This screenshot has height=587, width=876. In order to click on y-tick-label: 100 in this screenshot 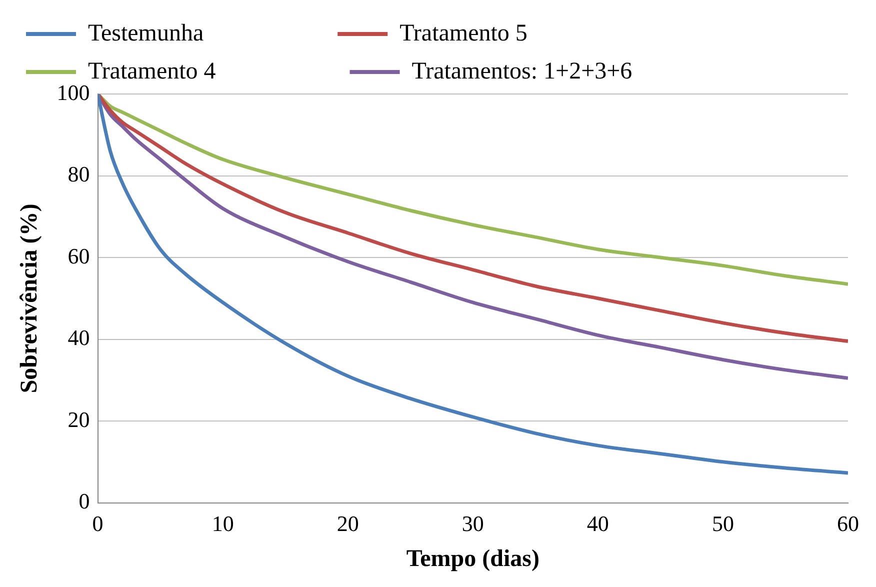, I will do `click(73, 92)`.